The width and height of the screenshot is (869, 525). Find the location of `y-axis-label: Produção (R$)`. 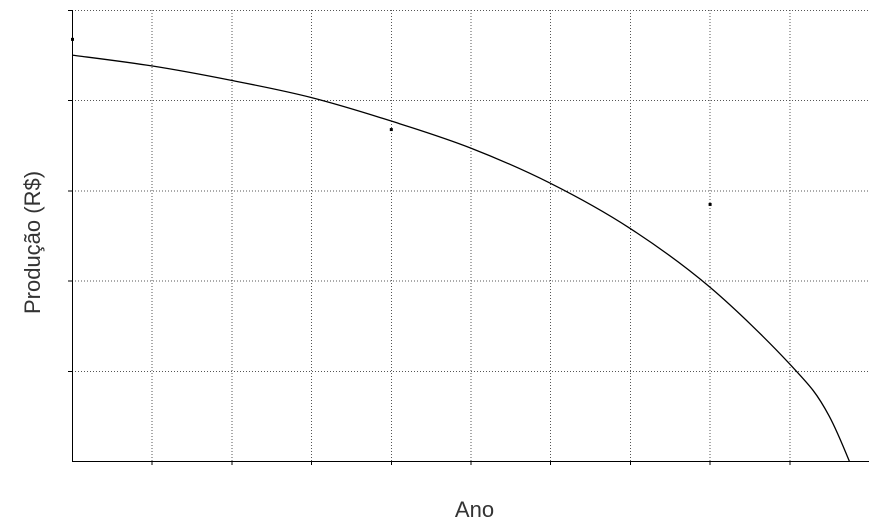

y-axis-label: Produção (R$) is located at coordinates (32, 242).